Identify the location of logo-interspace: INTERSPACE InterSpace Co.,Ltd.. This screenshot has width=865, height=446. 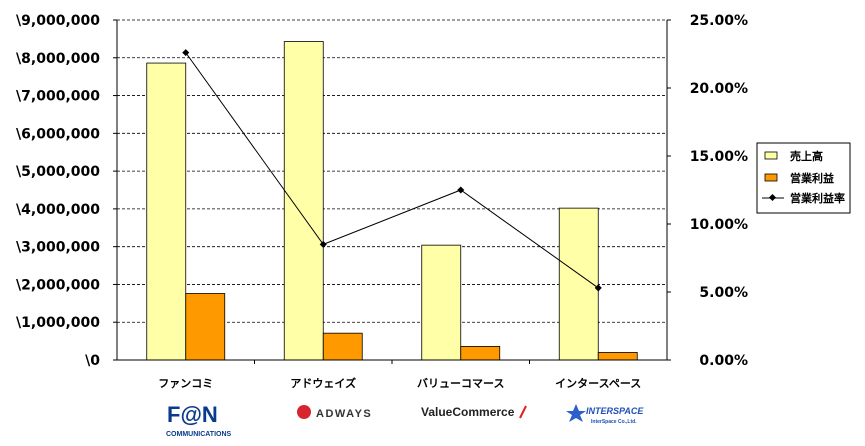
(605, 414).